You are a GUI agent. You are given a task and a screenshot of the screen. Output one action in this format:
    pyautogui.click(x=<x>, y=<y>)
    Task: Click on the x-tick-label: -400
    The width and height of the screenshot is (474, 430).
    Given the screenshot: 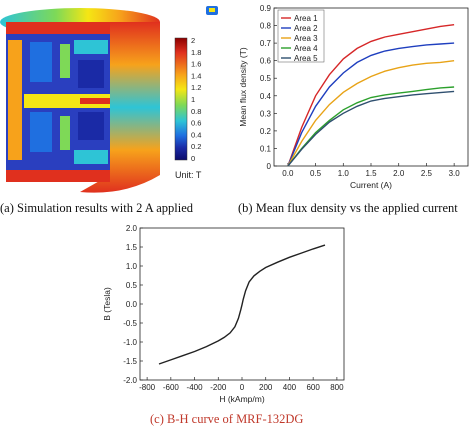 What is the action you would take?
    pyautogui.click(x=195, y=387)
    